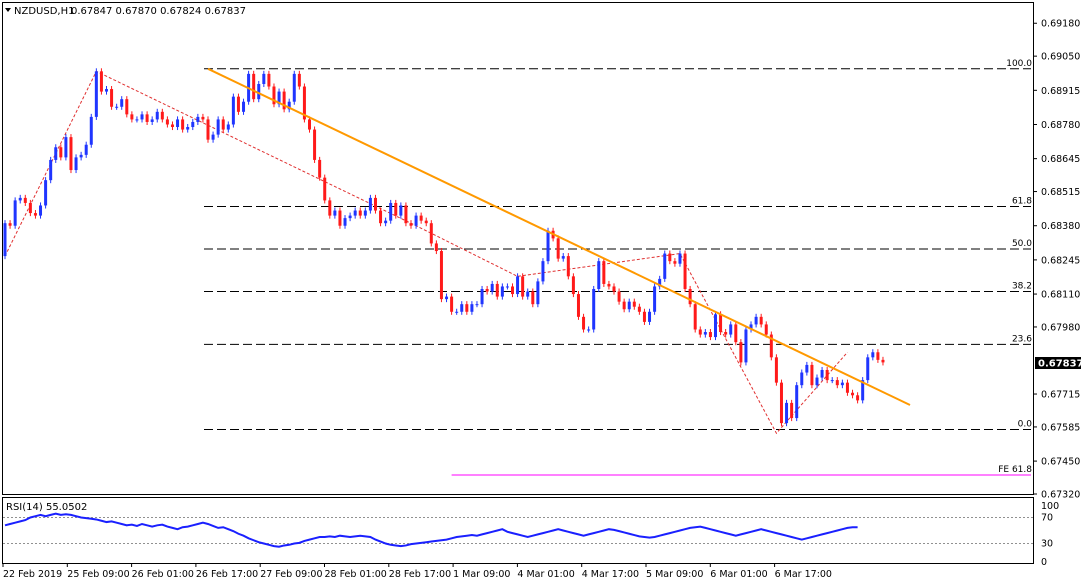 This screenshot has width=1082, height=584. I want to click on price-tick-label: 0.67715, so click(1060, 395).